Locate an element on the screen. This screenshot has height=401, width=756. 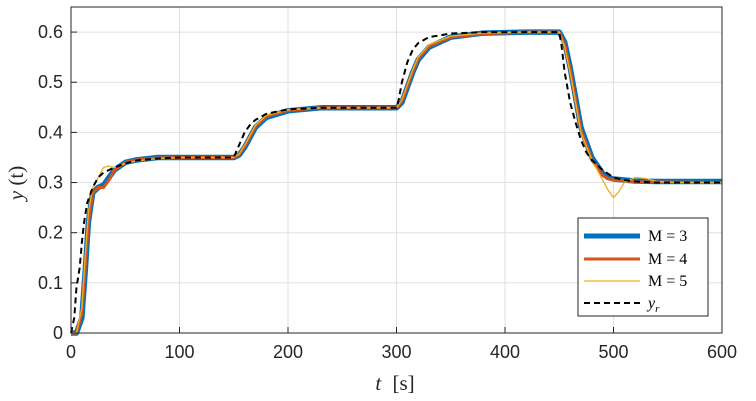
legend-label-yr: yr is located at coordinates (653, 305).